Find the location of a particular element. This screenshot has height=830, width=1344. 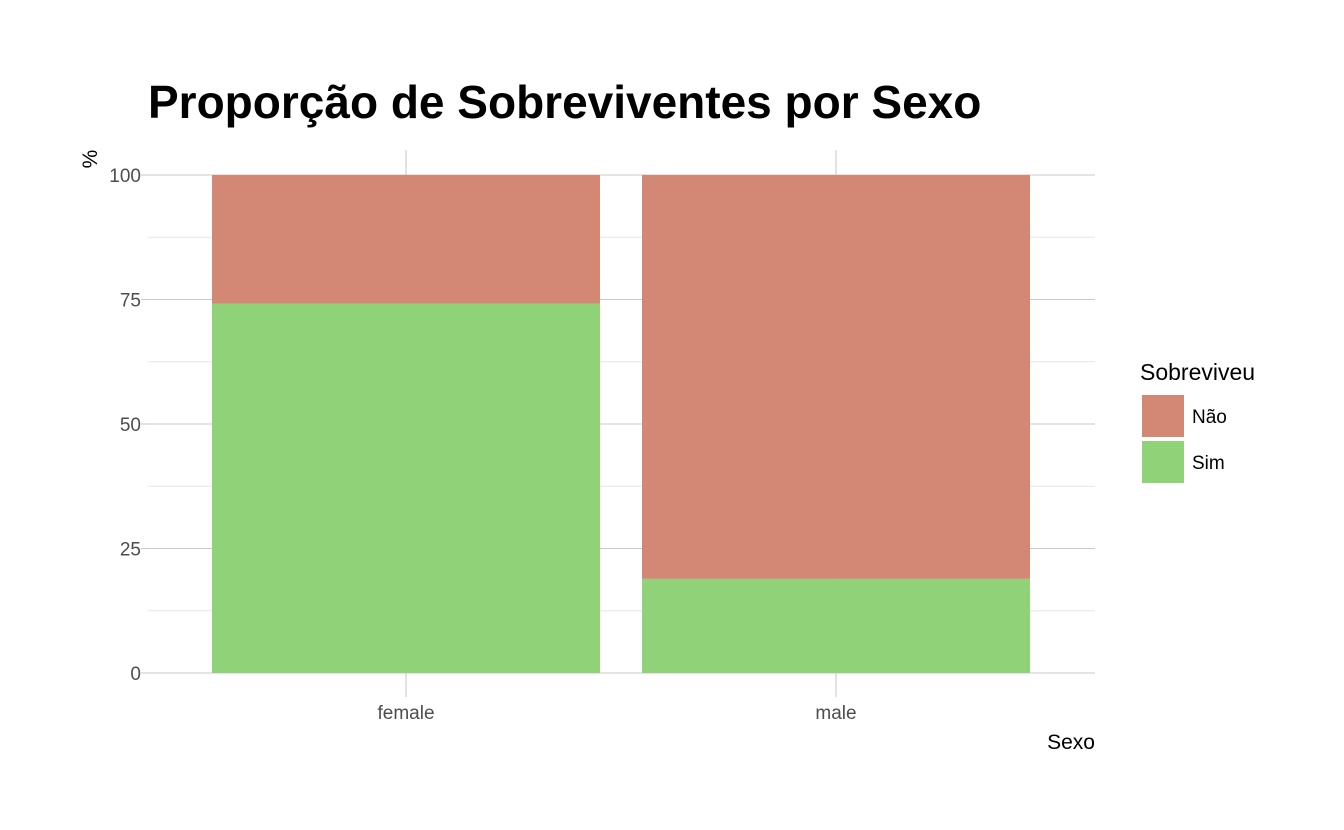

y-tick-label: 75 is located at coordinates (130, 301).